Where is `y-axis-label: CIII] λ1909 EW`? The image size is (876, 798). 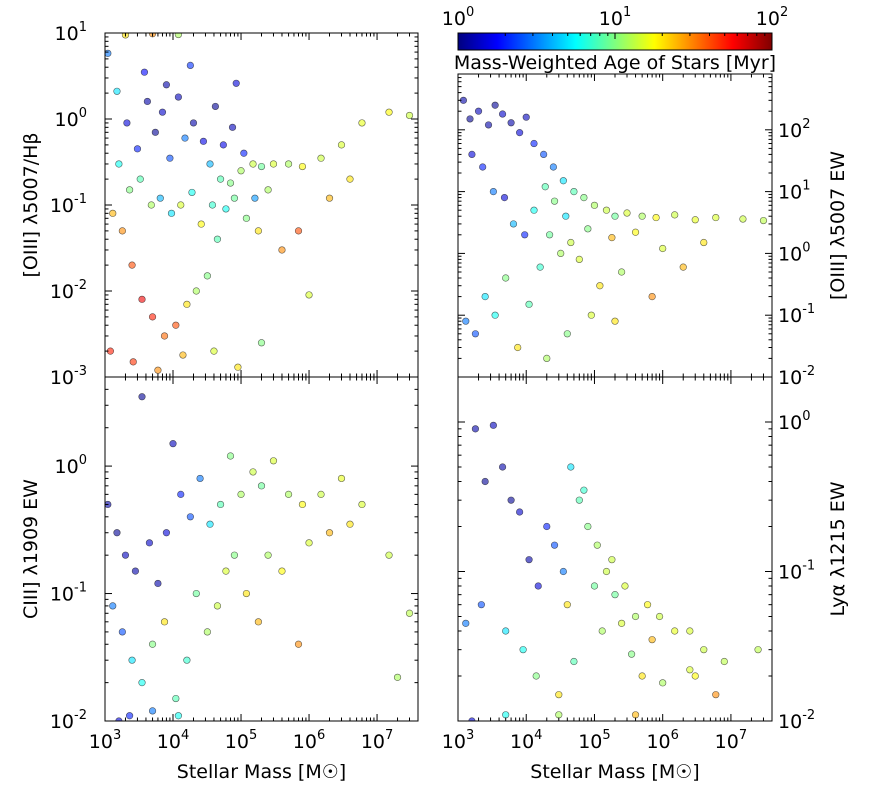
y-axis-label: CIII] λ1909 EW is located at coordinates (31, 549).